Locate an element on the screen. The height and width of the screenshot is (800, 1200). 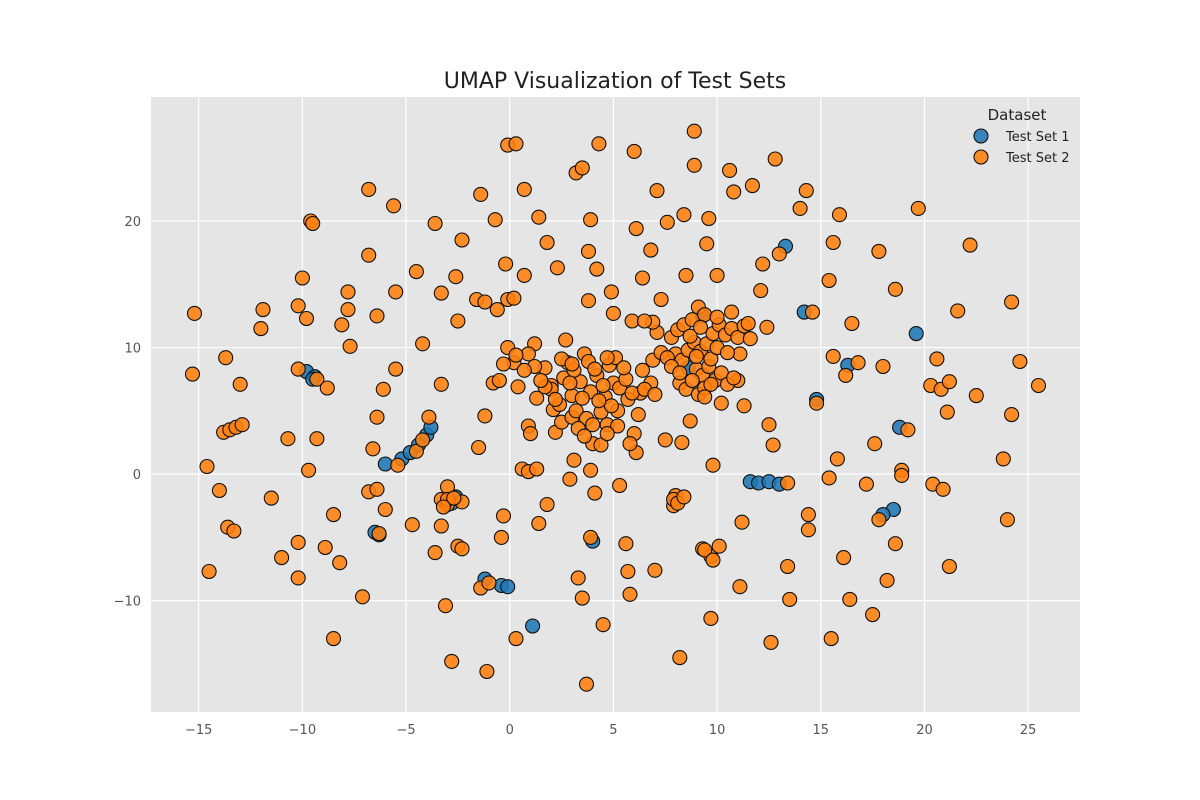
x-tick-label: 25 is located at coordinates (1028, 730).